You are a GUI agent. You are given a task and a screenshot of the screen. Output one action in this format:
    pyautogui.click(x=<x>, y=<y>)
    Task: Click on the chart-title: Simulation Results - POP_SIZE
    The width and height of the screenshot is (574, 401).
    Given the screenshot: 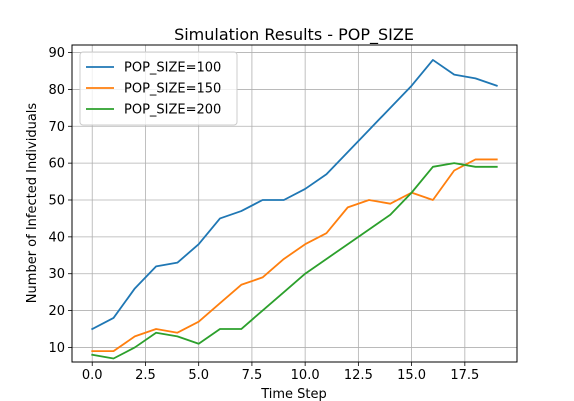 What is the action you would take?
    pyautogui.click(x=294, y=35)
    